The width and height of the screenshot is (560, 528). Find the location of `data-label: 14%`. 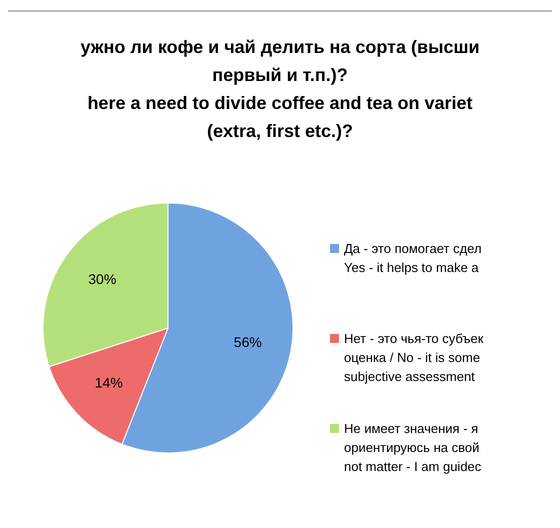

data-label: 14% is located at coordinates (108, 382).